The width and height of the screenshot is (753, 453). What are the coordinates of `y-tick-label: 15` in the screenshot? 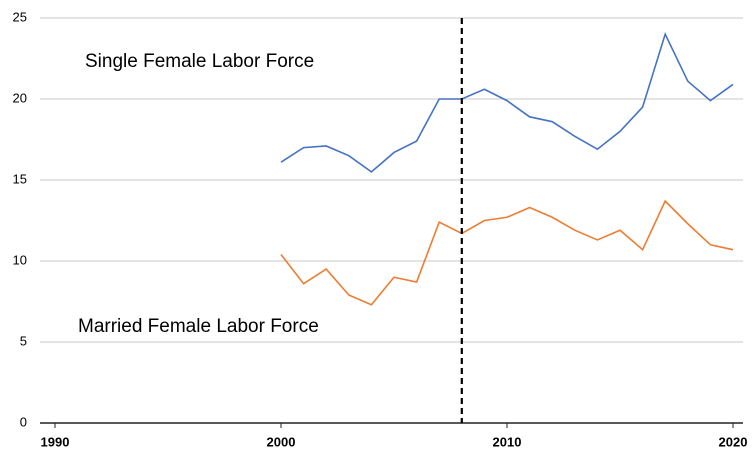 It's located at (20, 178).